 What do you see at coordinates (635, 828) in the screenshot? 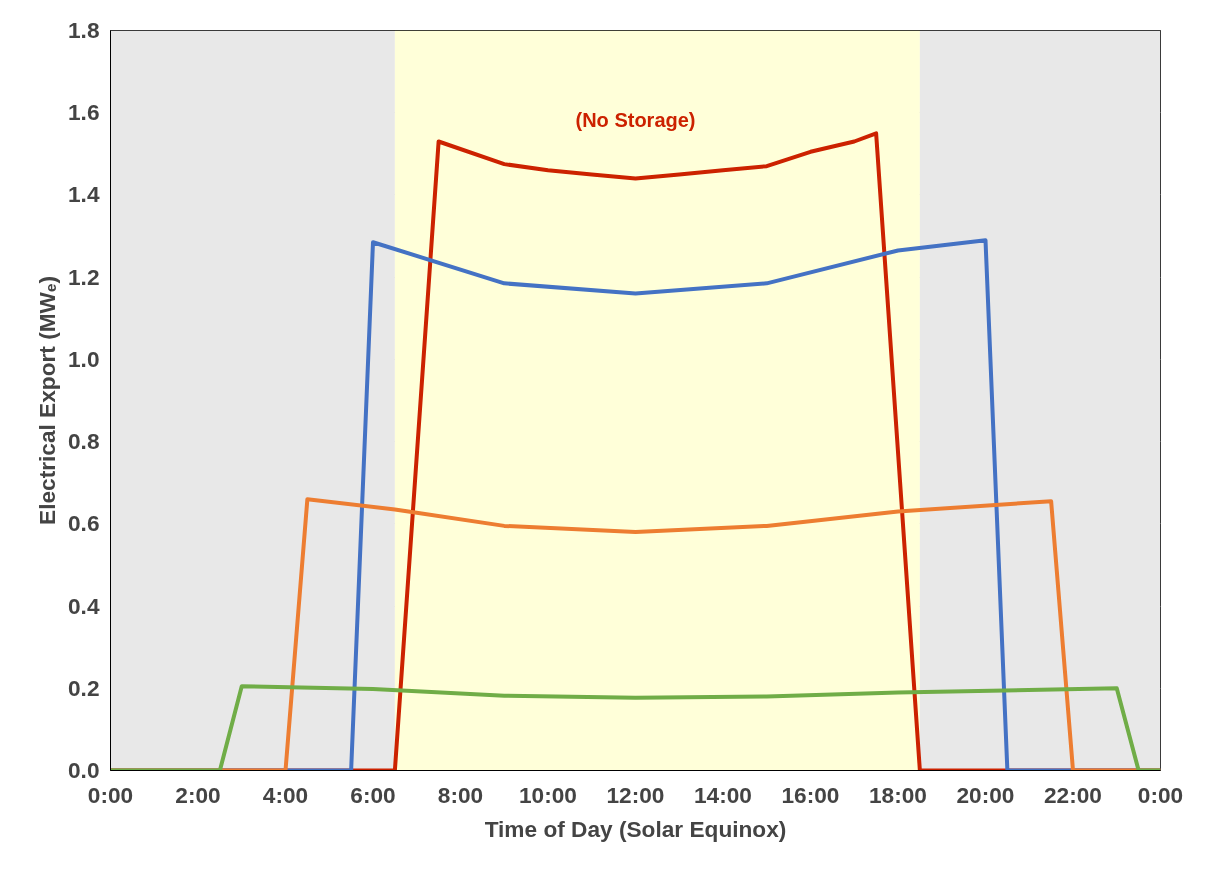
I see `x-axis-title: Time of Day (Solar Equinox)` at bounding box center [635, 828].